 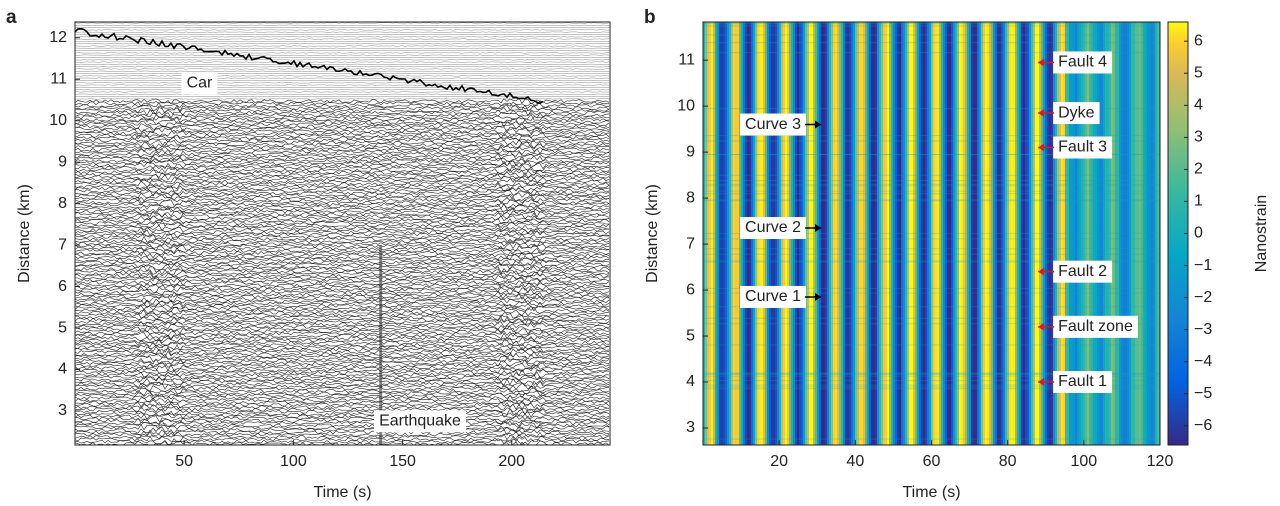 What do you see at coordinates (420, 421) in the screenshot?
I see `annotation: Earthquake` at bounding box center [420, 421].